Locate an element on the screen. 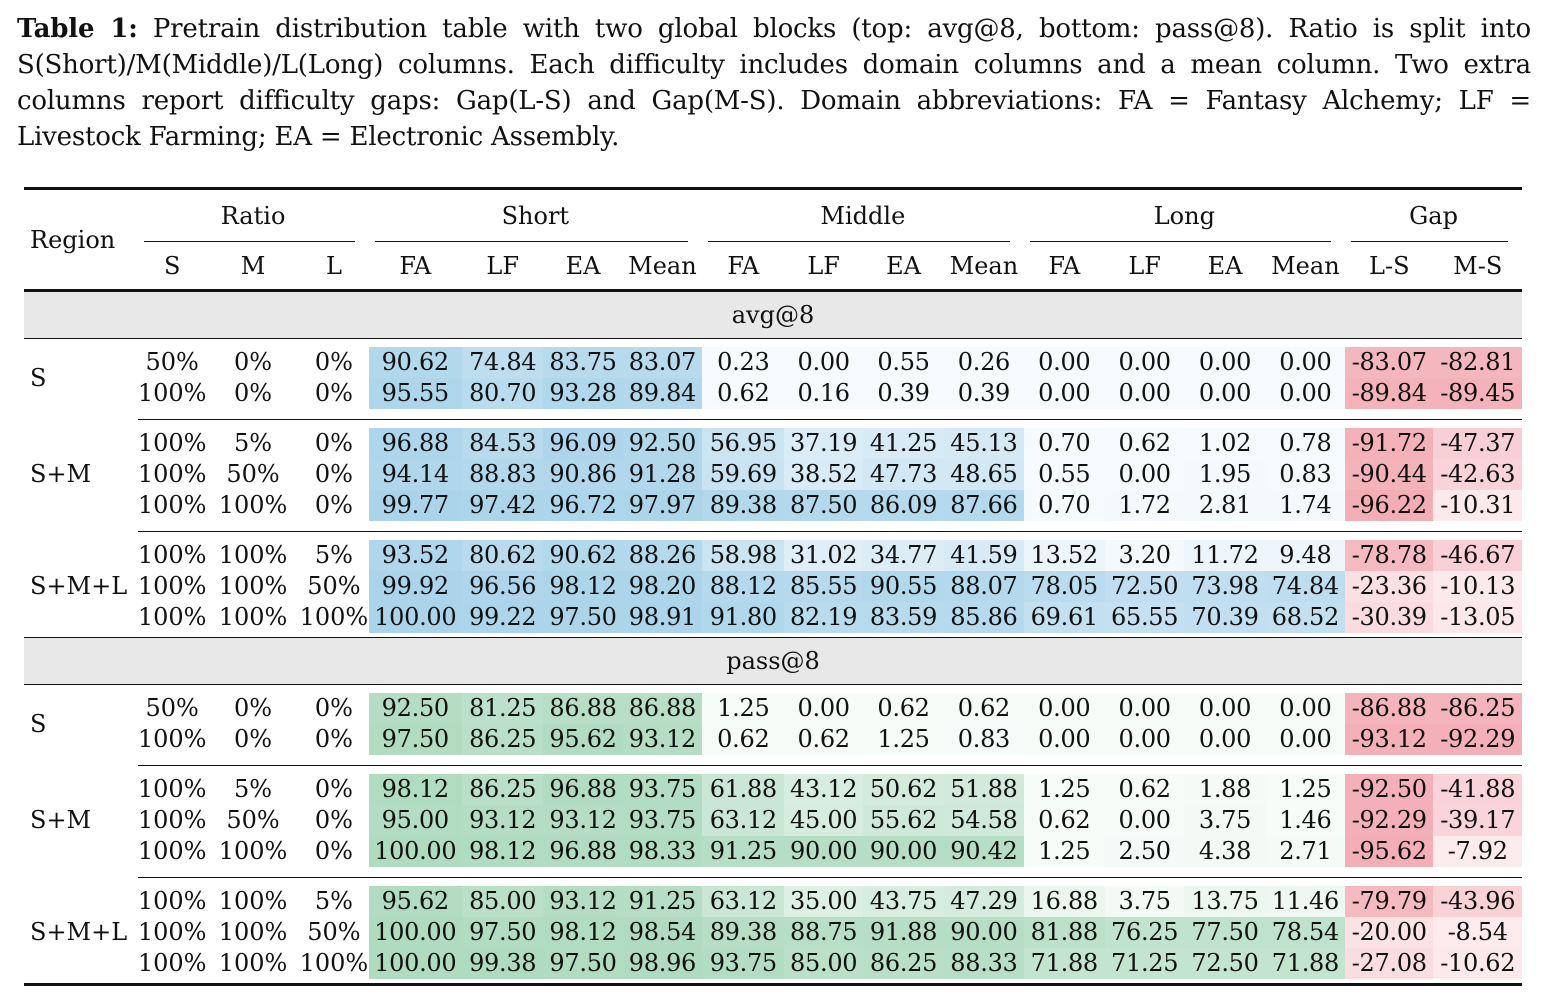 The width and height of the screenshot is (1546, 1003). gap-cell: -8.54 is located at coordinates (1477, 932).